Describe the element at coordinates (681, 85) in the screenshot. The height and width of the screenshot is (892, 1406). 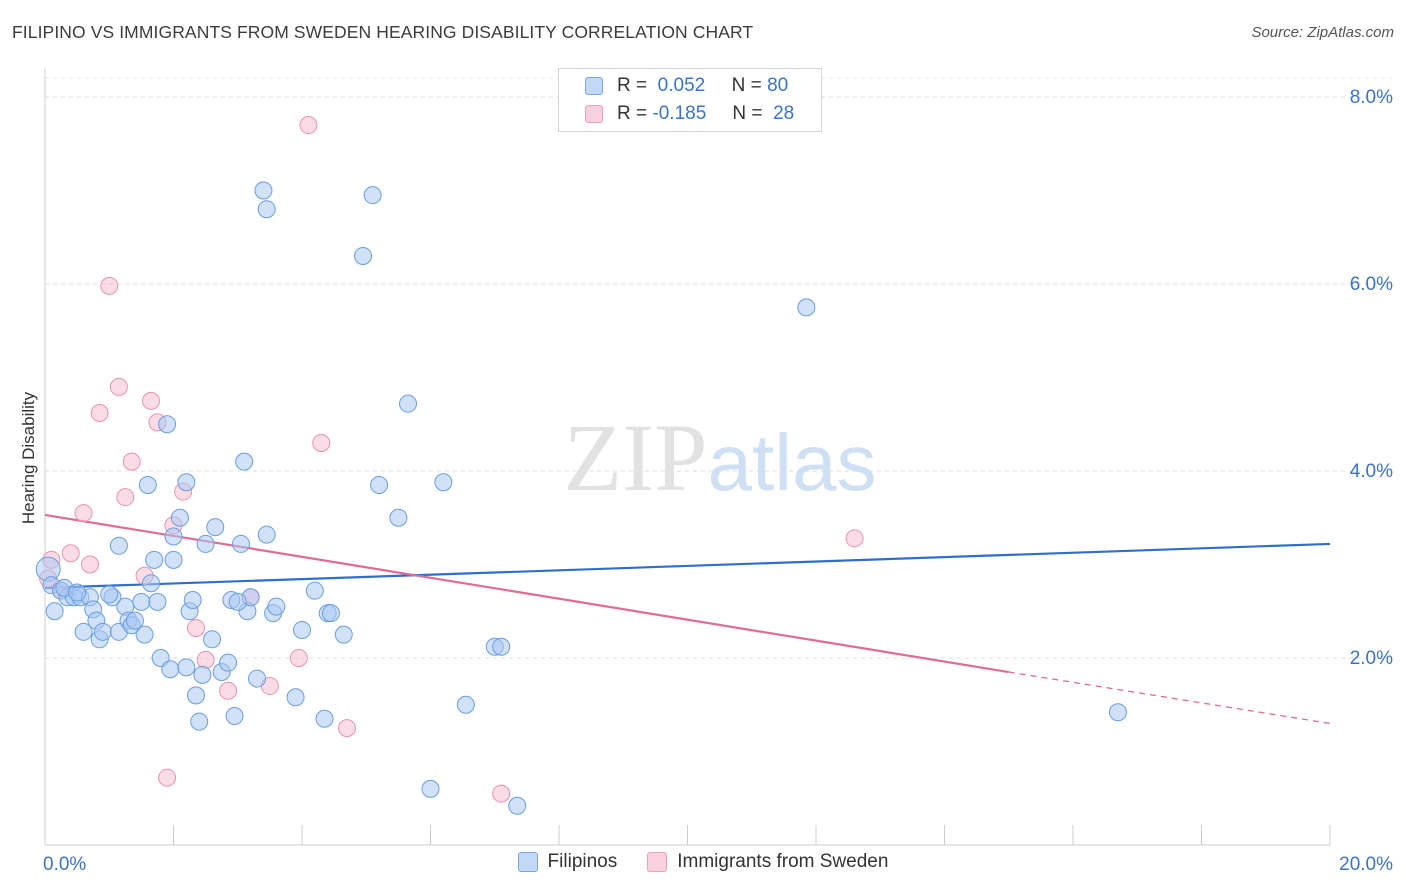
I see `r-value: 0.052` at that location.